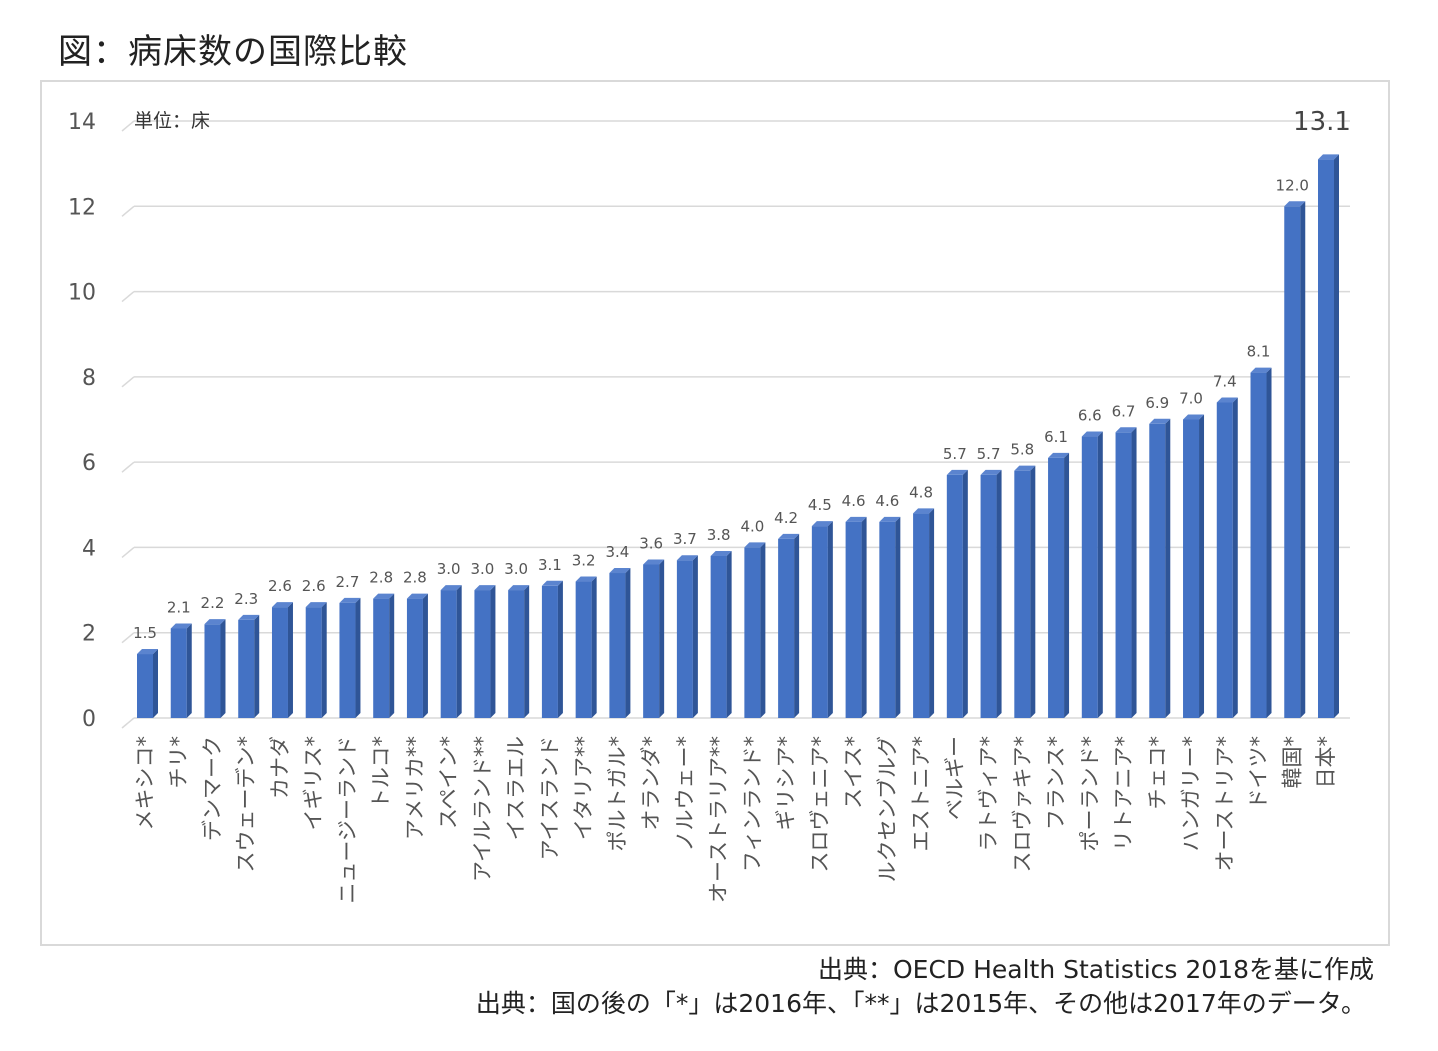 The height and width of the screenshot is (1051, 1438). Describe the element at coordinates (1191, 399) in the screenshot. I see `value-label: 7.0` at that location.